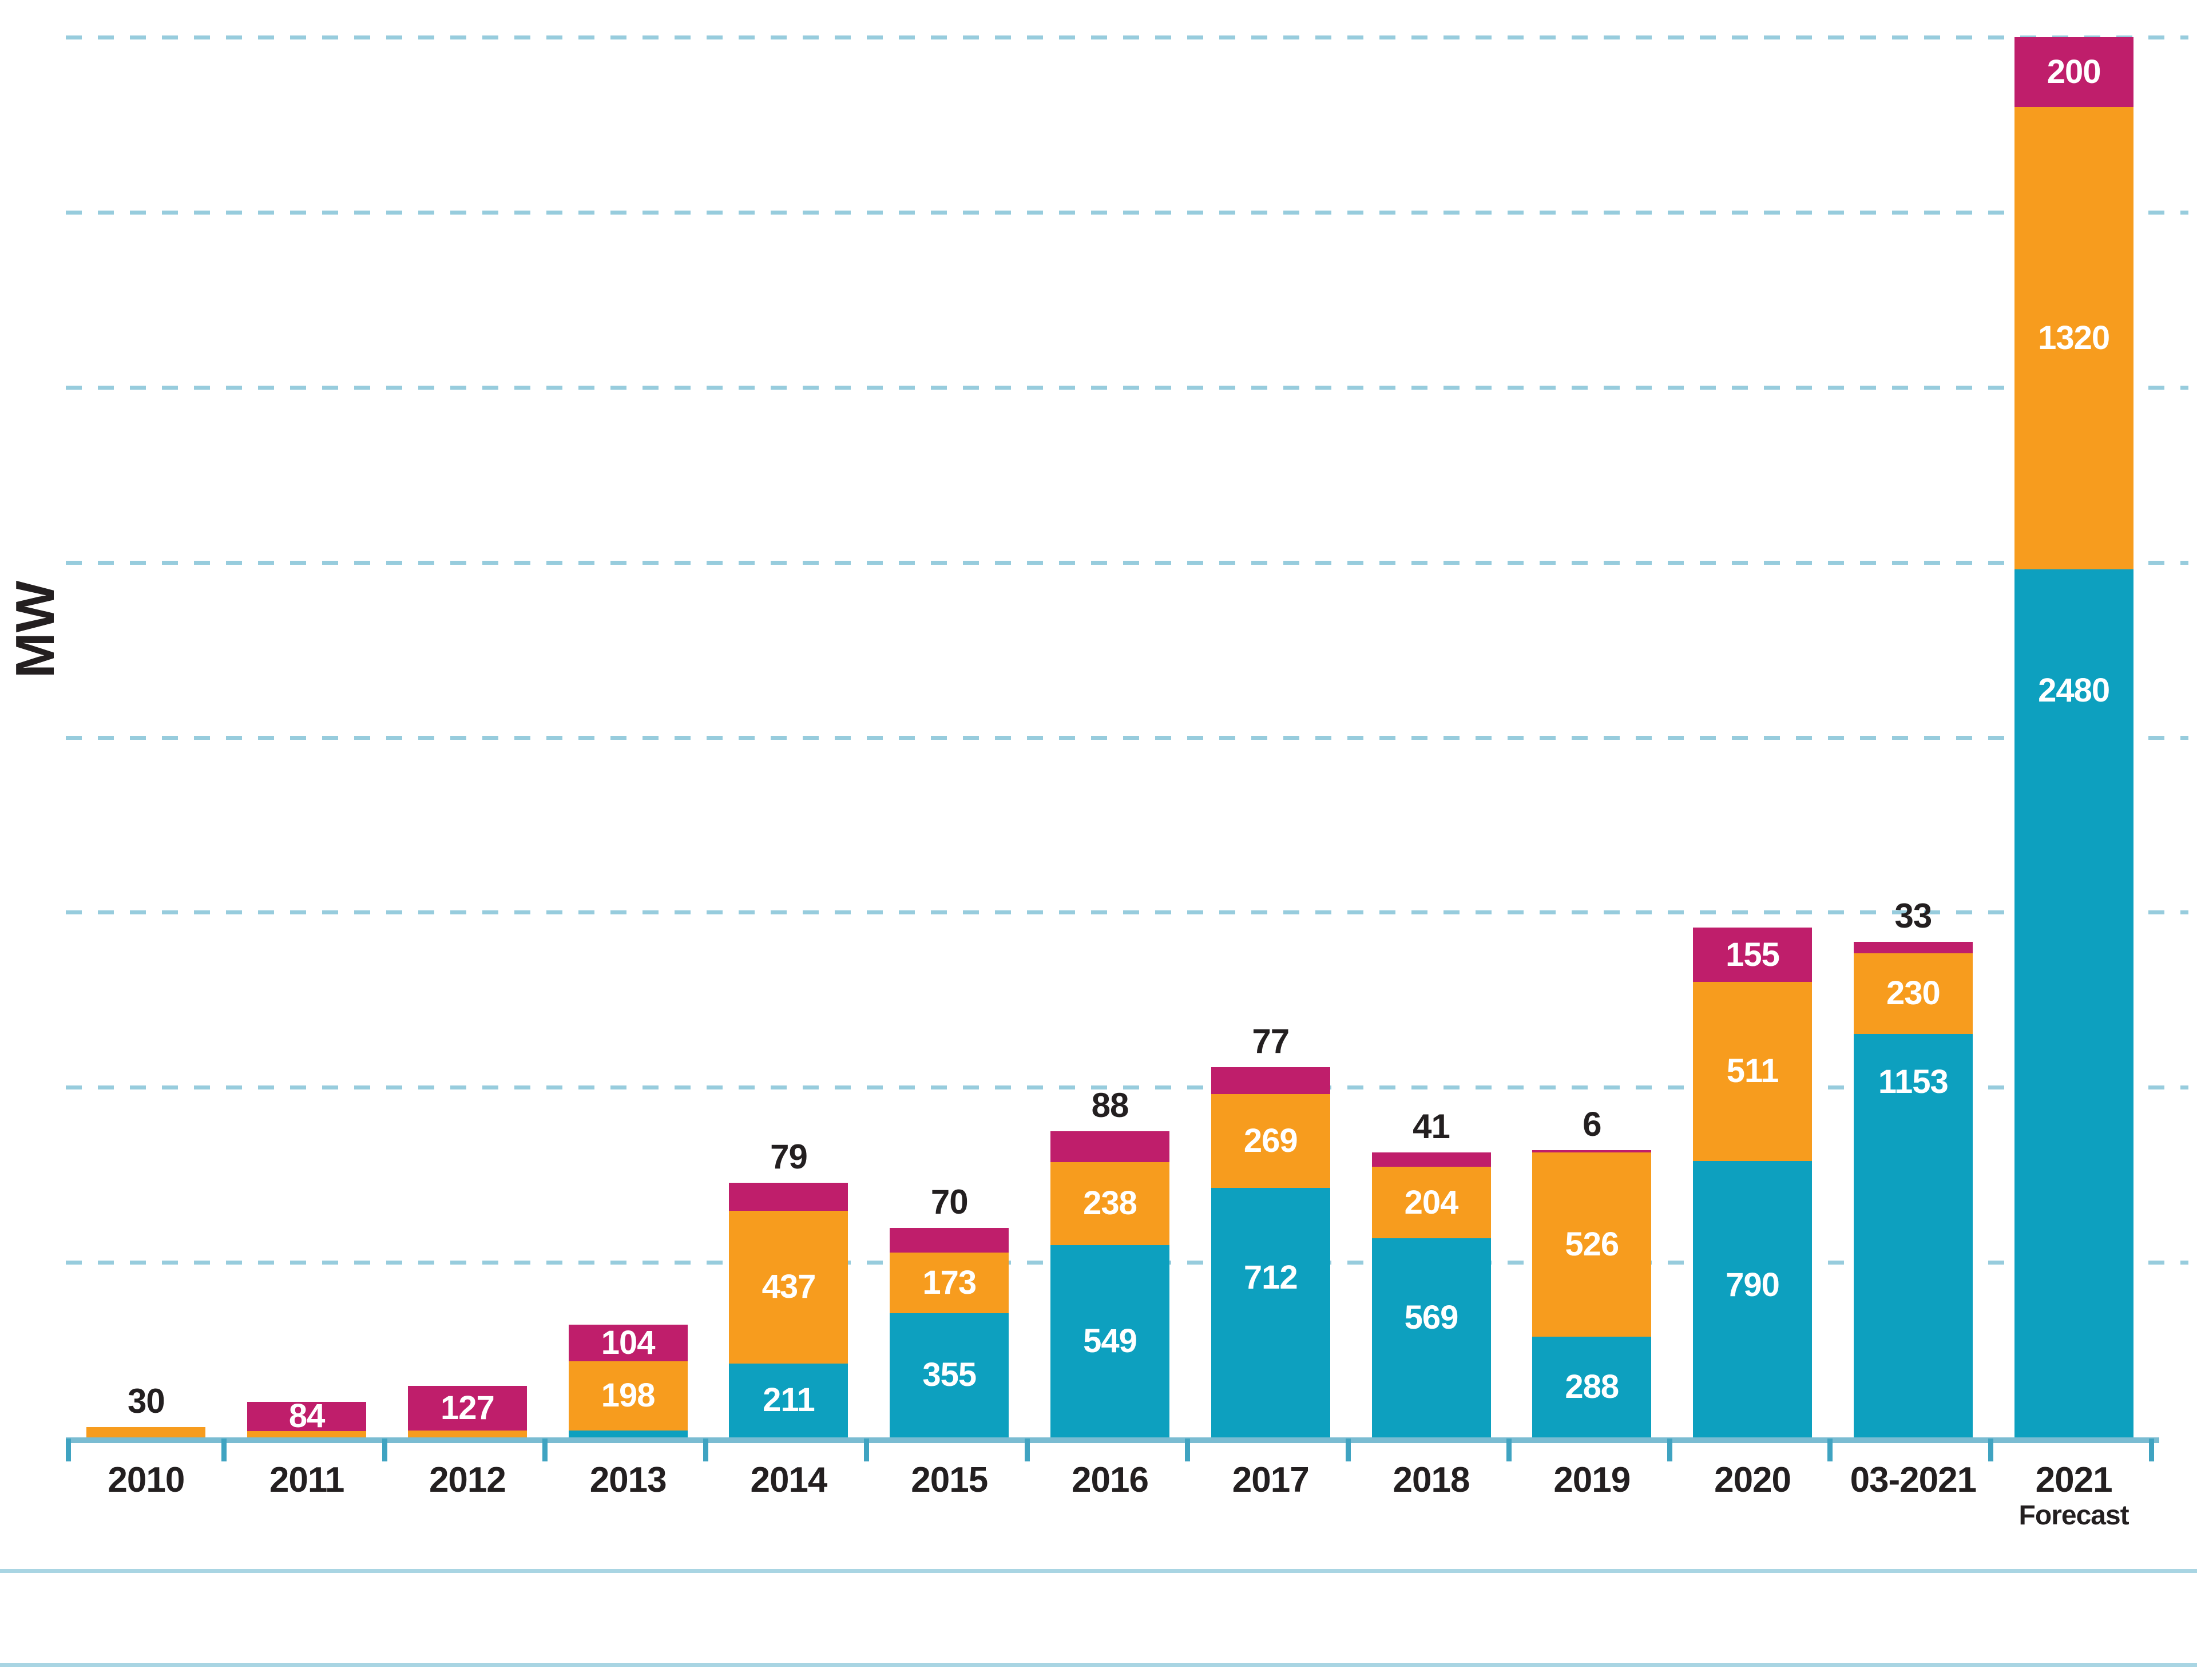 The width and height of the screenshot is (2197, 1680). Describe the element at coordinates (467, 1433) in the screenshot. I see `2012-wind-segment` at that location.